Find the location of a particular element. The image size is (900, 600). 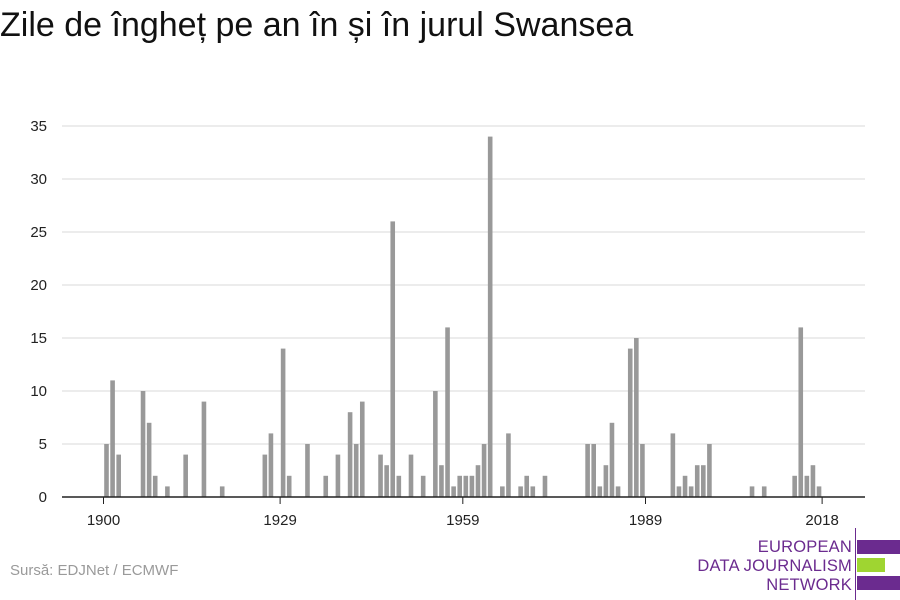

x-tick-label: 2018 is located at coordinates (821, 520).